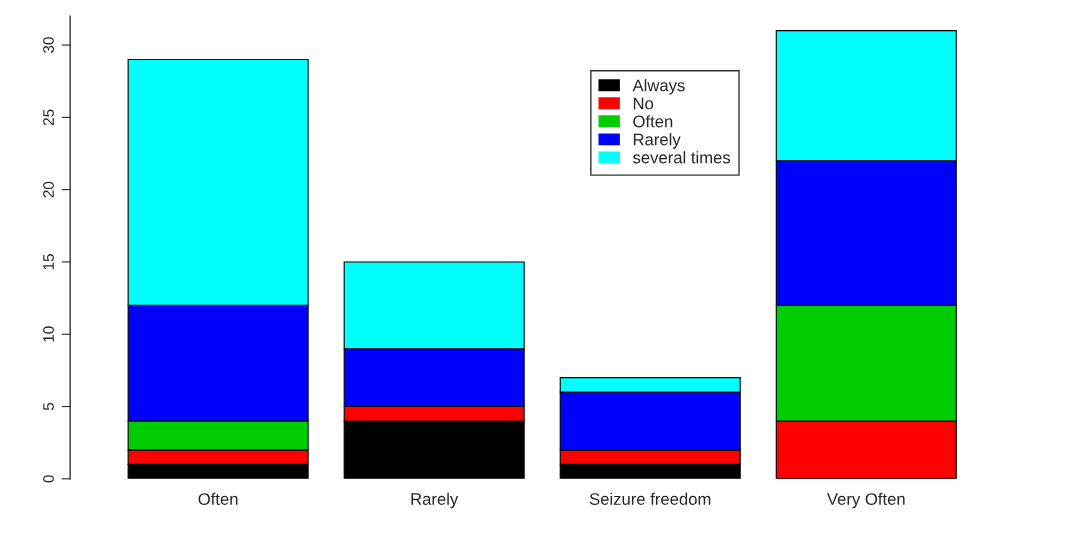  Describe the element at coordinates (681, 157) in the screenshot. I see `legend-label: several times` at that location.